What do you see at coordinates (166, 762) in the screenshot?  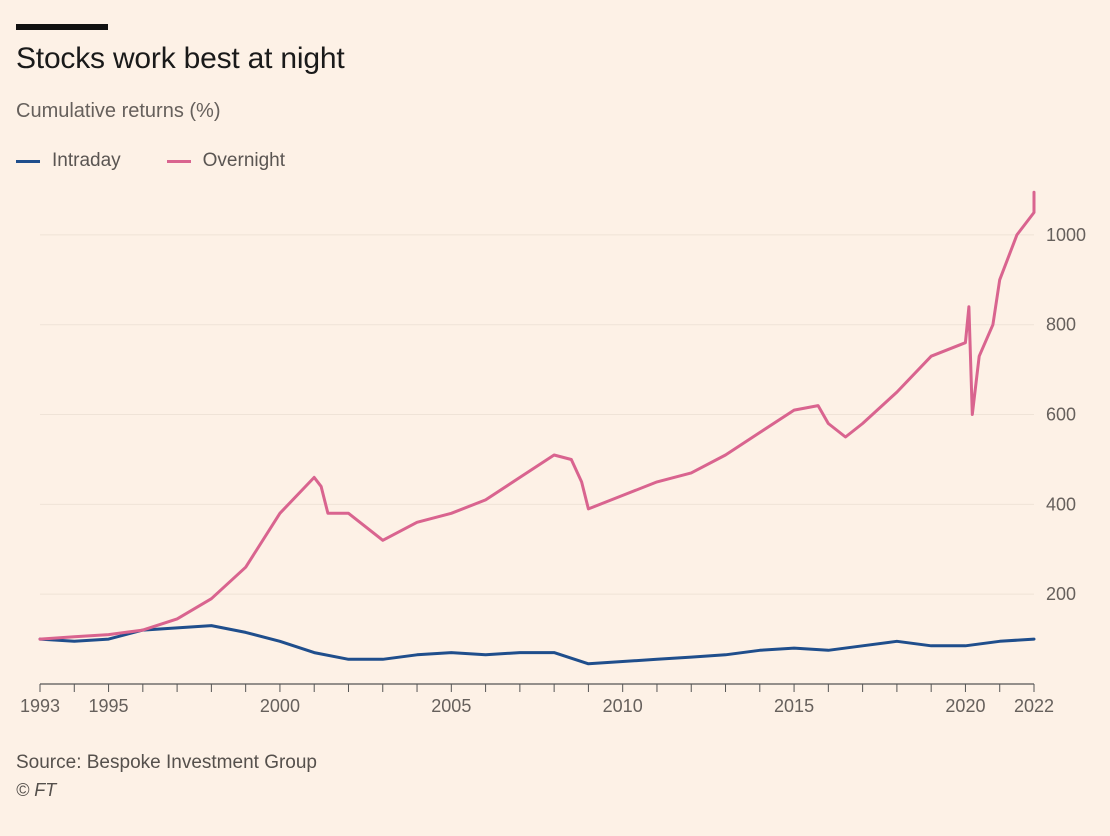 I see `source-note: Source: Bespoke Investment Group` at bounding box center [166, 762].